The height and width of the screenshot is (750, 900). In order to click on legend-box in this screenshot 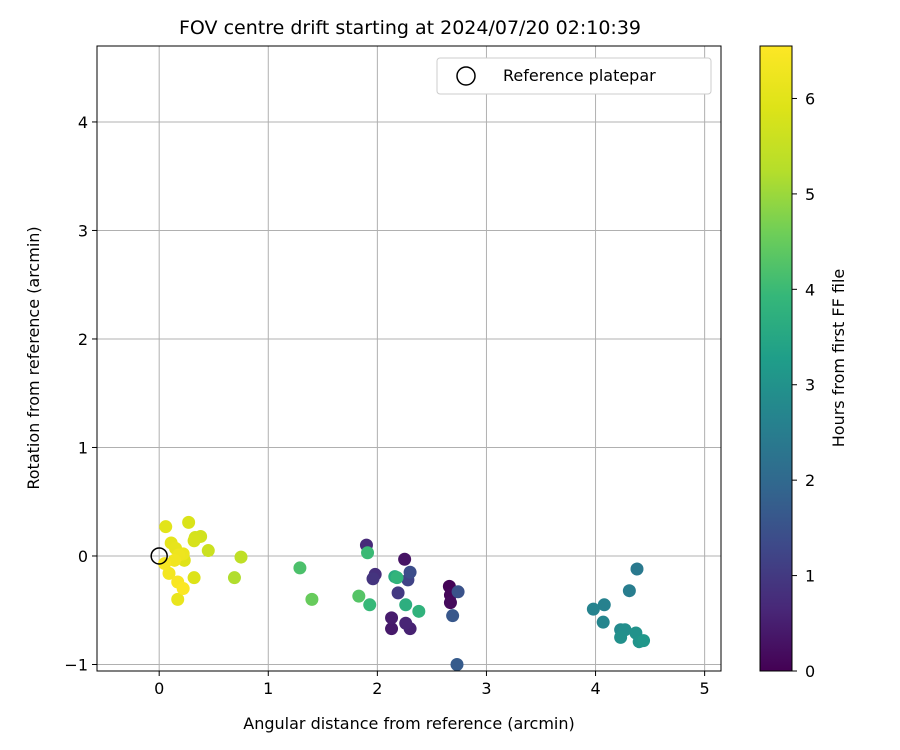, I will do `click(574, 76)`.